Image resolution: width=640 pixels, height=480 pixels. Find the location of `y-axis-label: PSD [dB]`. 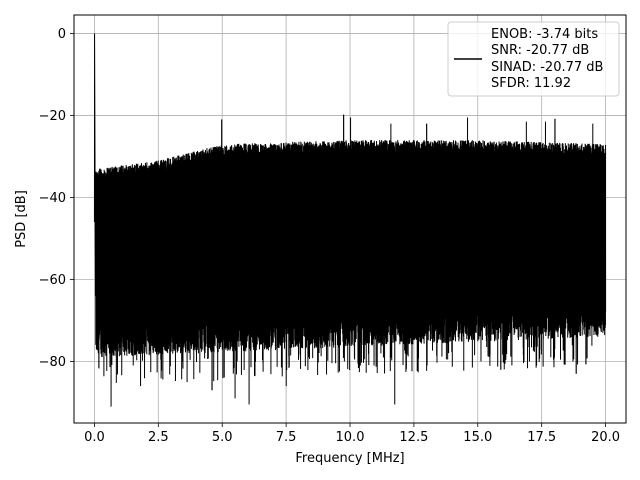

y-axis-label: PSD [dB] is located at coordinates (21, 219).